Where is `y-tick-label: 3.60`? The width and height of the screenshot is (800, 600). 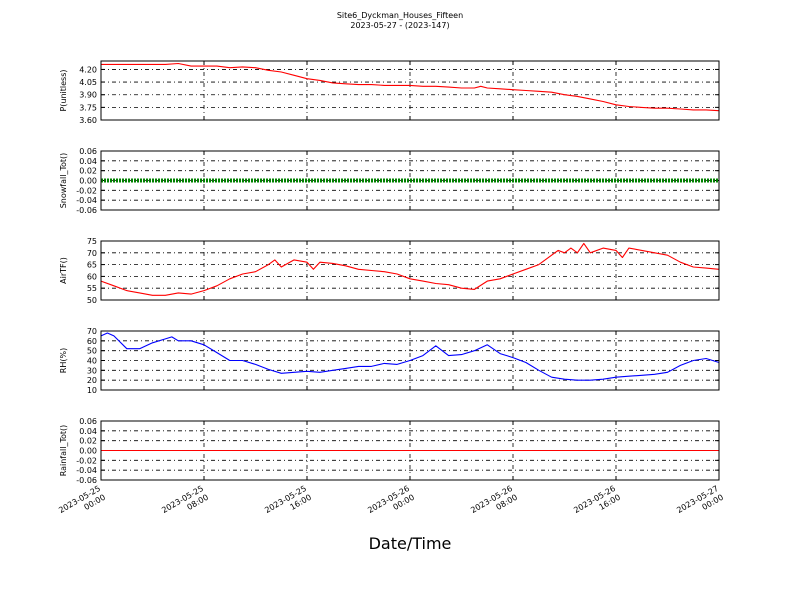 y-tick-label: 3.60 is located at coordinates (88, 120).